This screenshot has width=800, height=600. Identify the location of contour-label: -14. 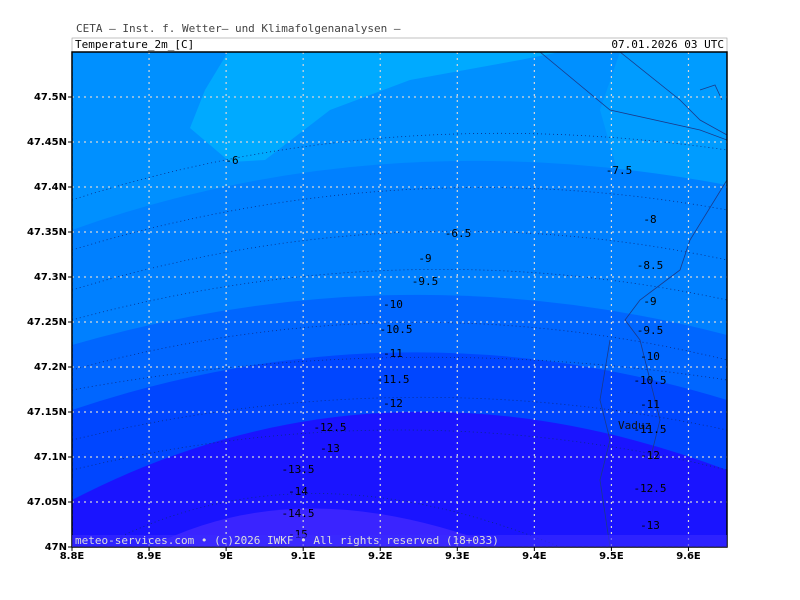
(298, 491).